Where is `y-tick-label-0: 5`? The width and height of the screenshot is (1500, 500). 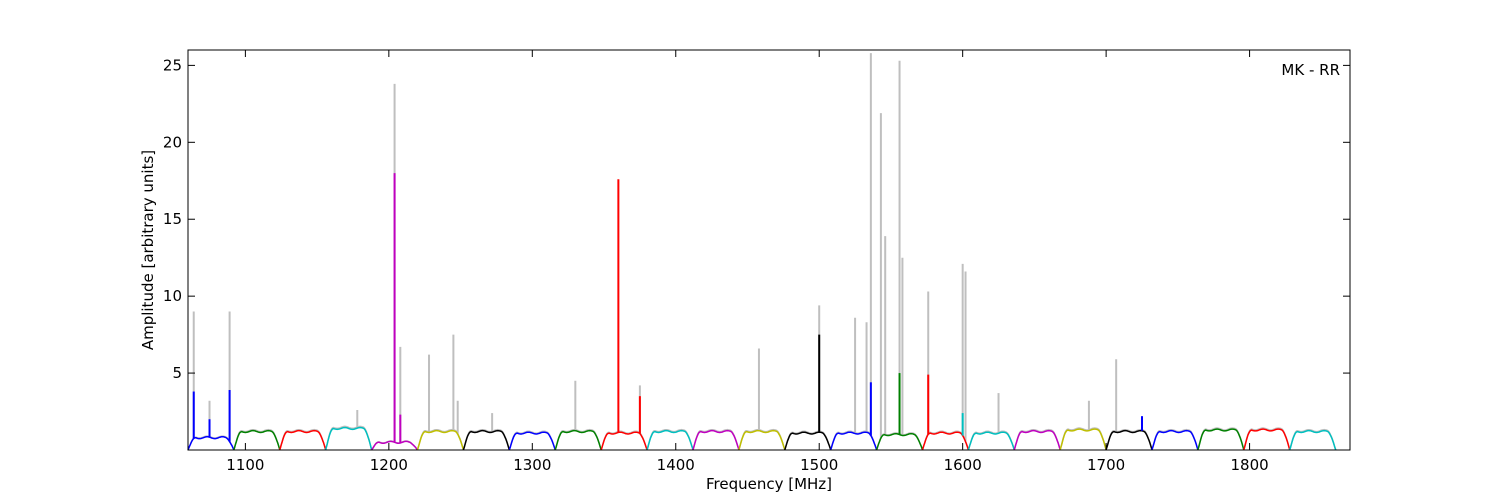
y-tick-label-0: 5 is located at coordinates (177, 373).